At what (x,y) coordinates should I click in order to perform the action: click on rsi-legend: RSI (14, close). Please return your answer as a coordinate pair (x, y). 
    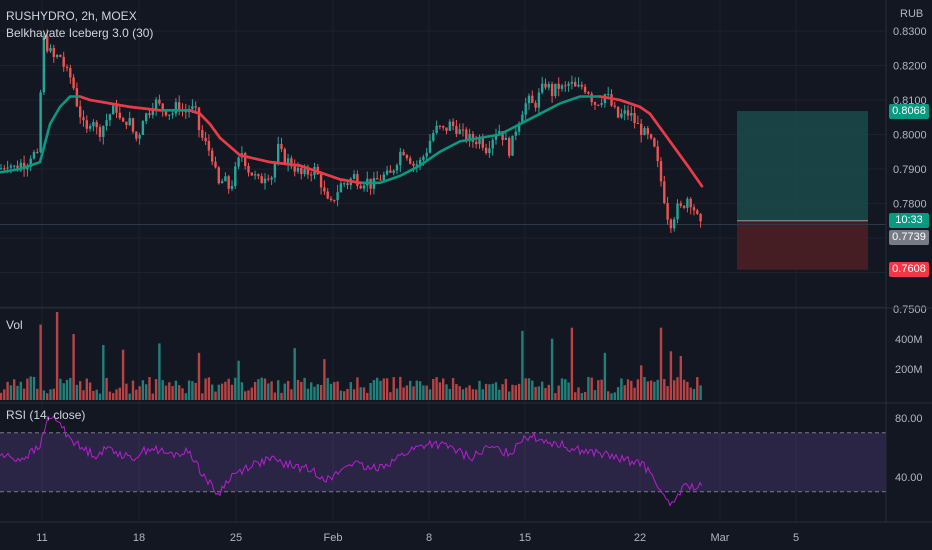
    Looking at the image, I should click on (46, 415).